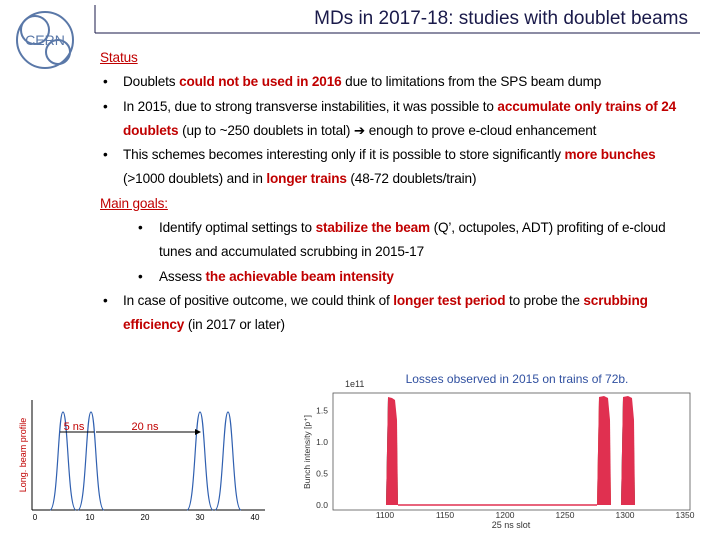 This screenshot has height=540, width=720. What do you see at coordinates (74, 427) in the screenshot?
I see `annotation: 5 ns` at bounding box center [74, 427].